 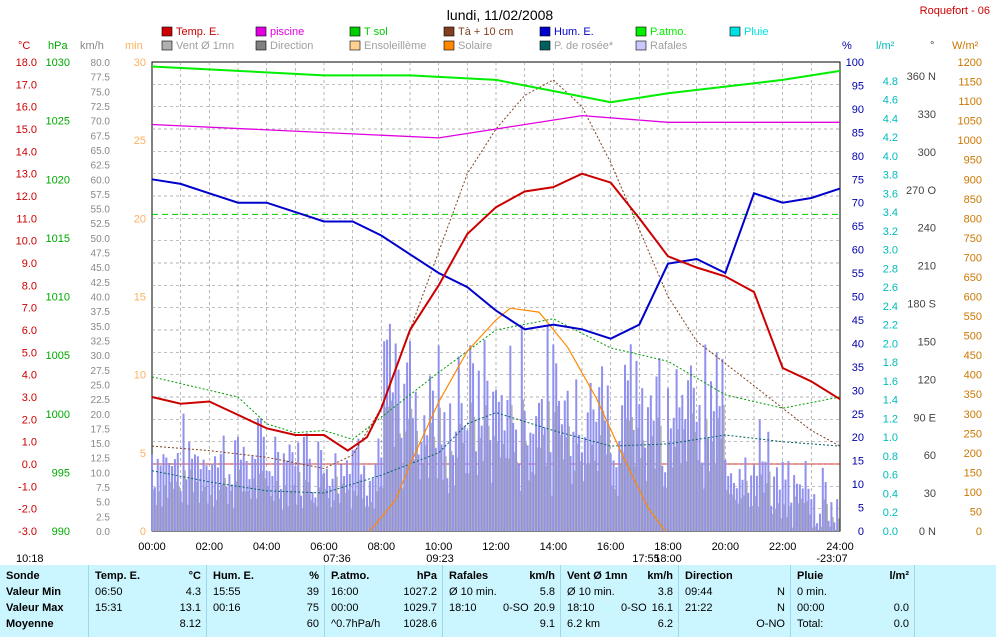 I want to click on solar-line, so click(x=517, y=419).